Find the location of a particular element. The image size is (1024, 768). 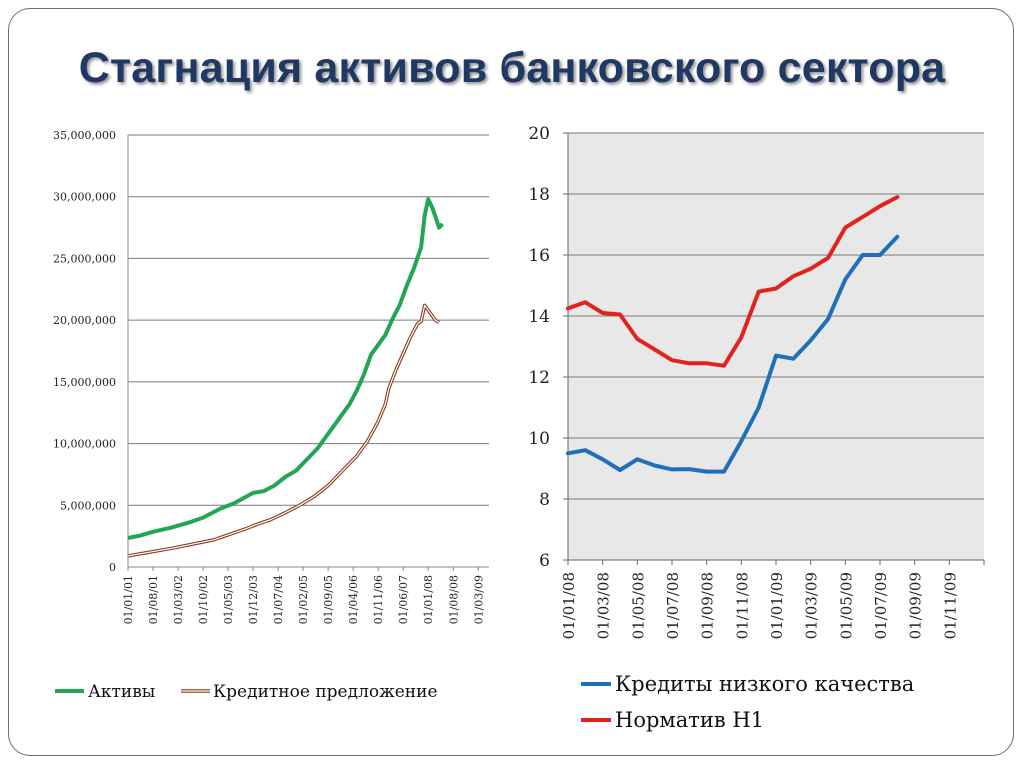

x-tick-label: 01/06/07 is located at coordinates (403, 599).